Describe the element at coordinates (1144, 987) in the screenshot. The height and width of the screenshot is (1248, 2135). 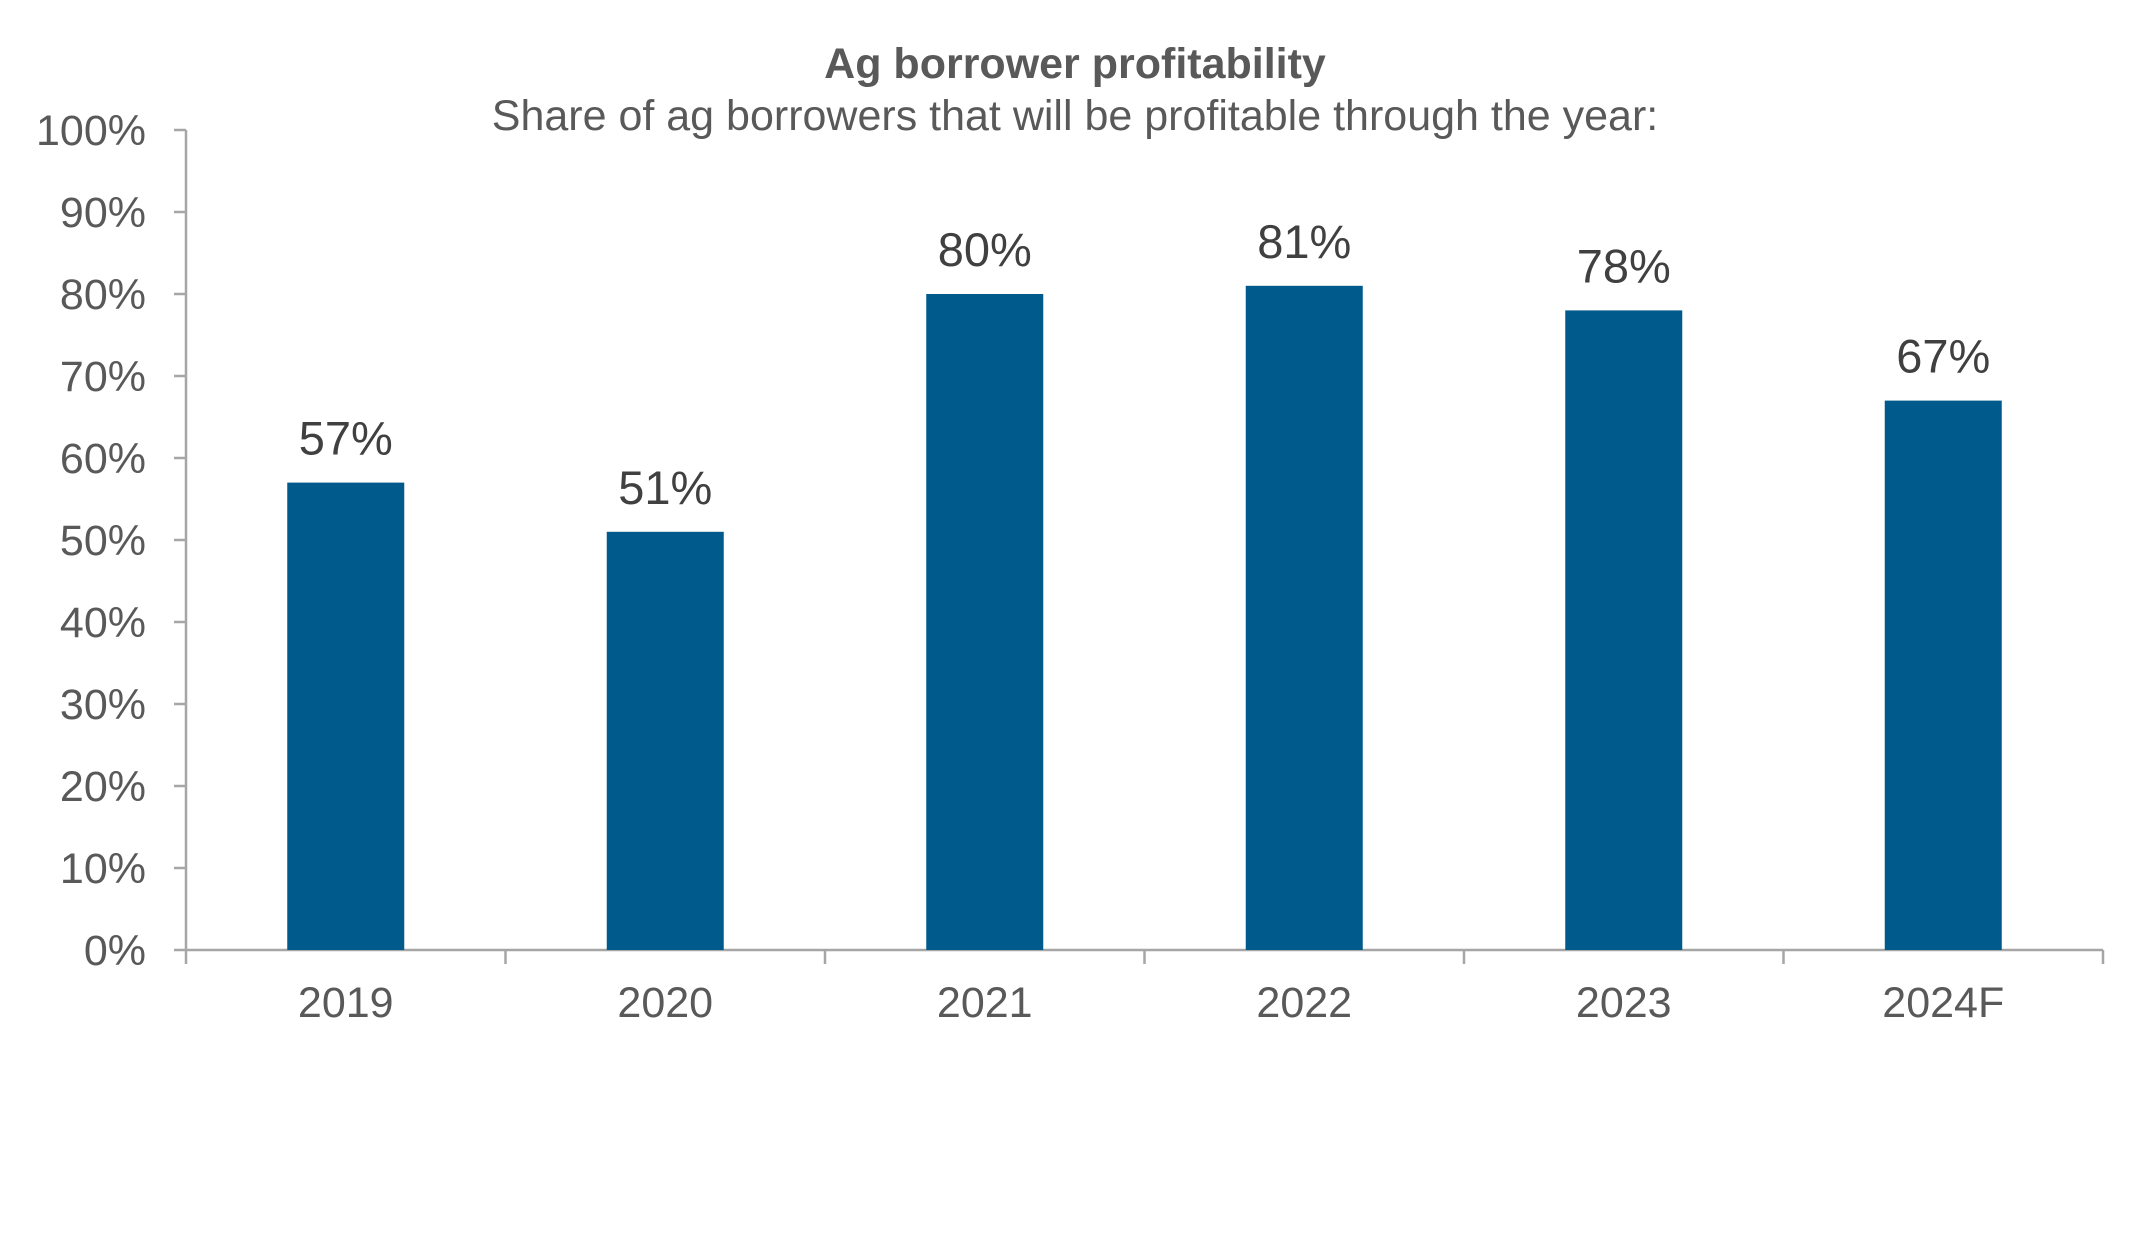
I see `x-axis: 2019 2020 2021 2022 2023 2024F` at that location.